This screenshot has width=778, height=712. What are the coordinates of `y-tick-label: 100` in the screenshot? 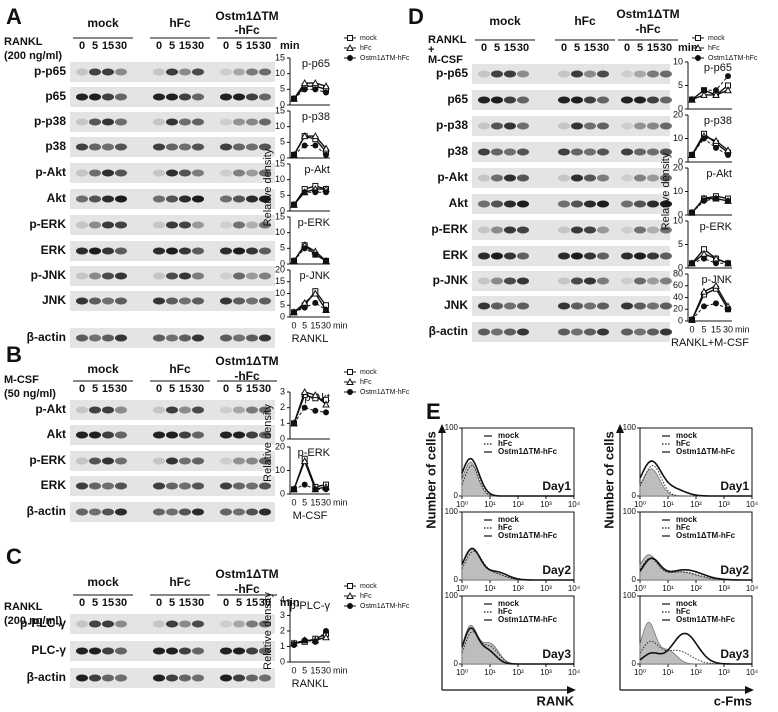 It's located at (630, 511).